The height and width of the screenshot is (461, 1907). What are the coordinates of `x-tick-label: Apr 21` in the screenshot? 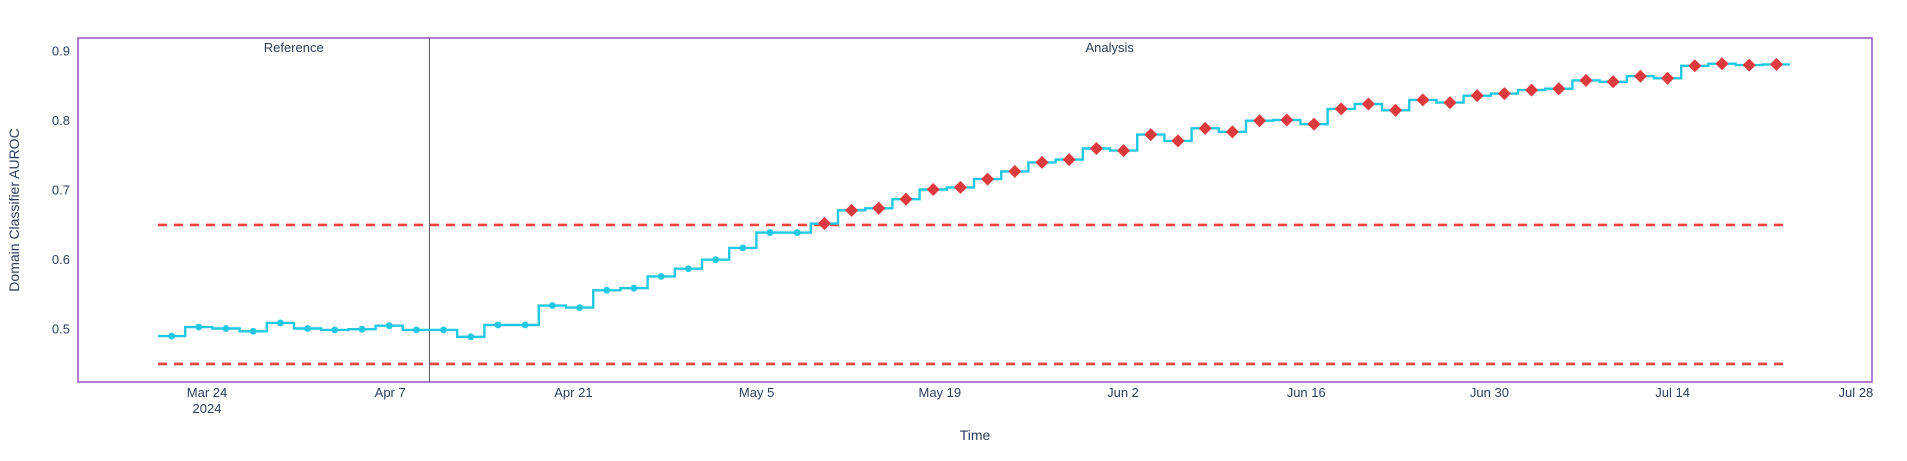 It's located at (573, 392).